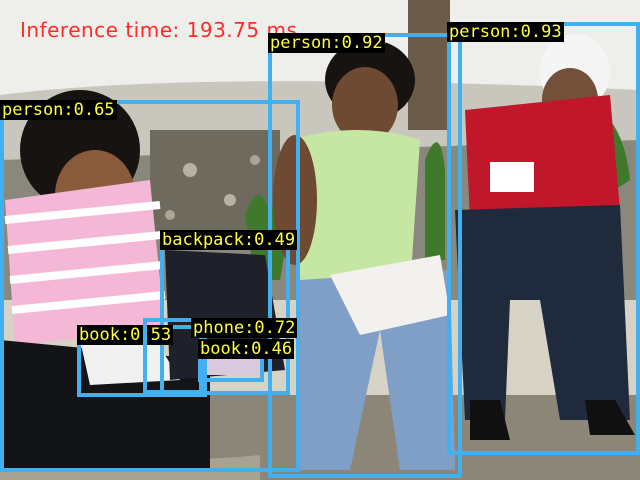 This screenshot has width=640, height=480. What do you see at coordinates (244, 328) in the screenshot?
I see `detection-label: phone:0.72` at bounding box center [244, 328].